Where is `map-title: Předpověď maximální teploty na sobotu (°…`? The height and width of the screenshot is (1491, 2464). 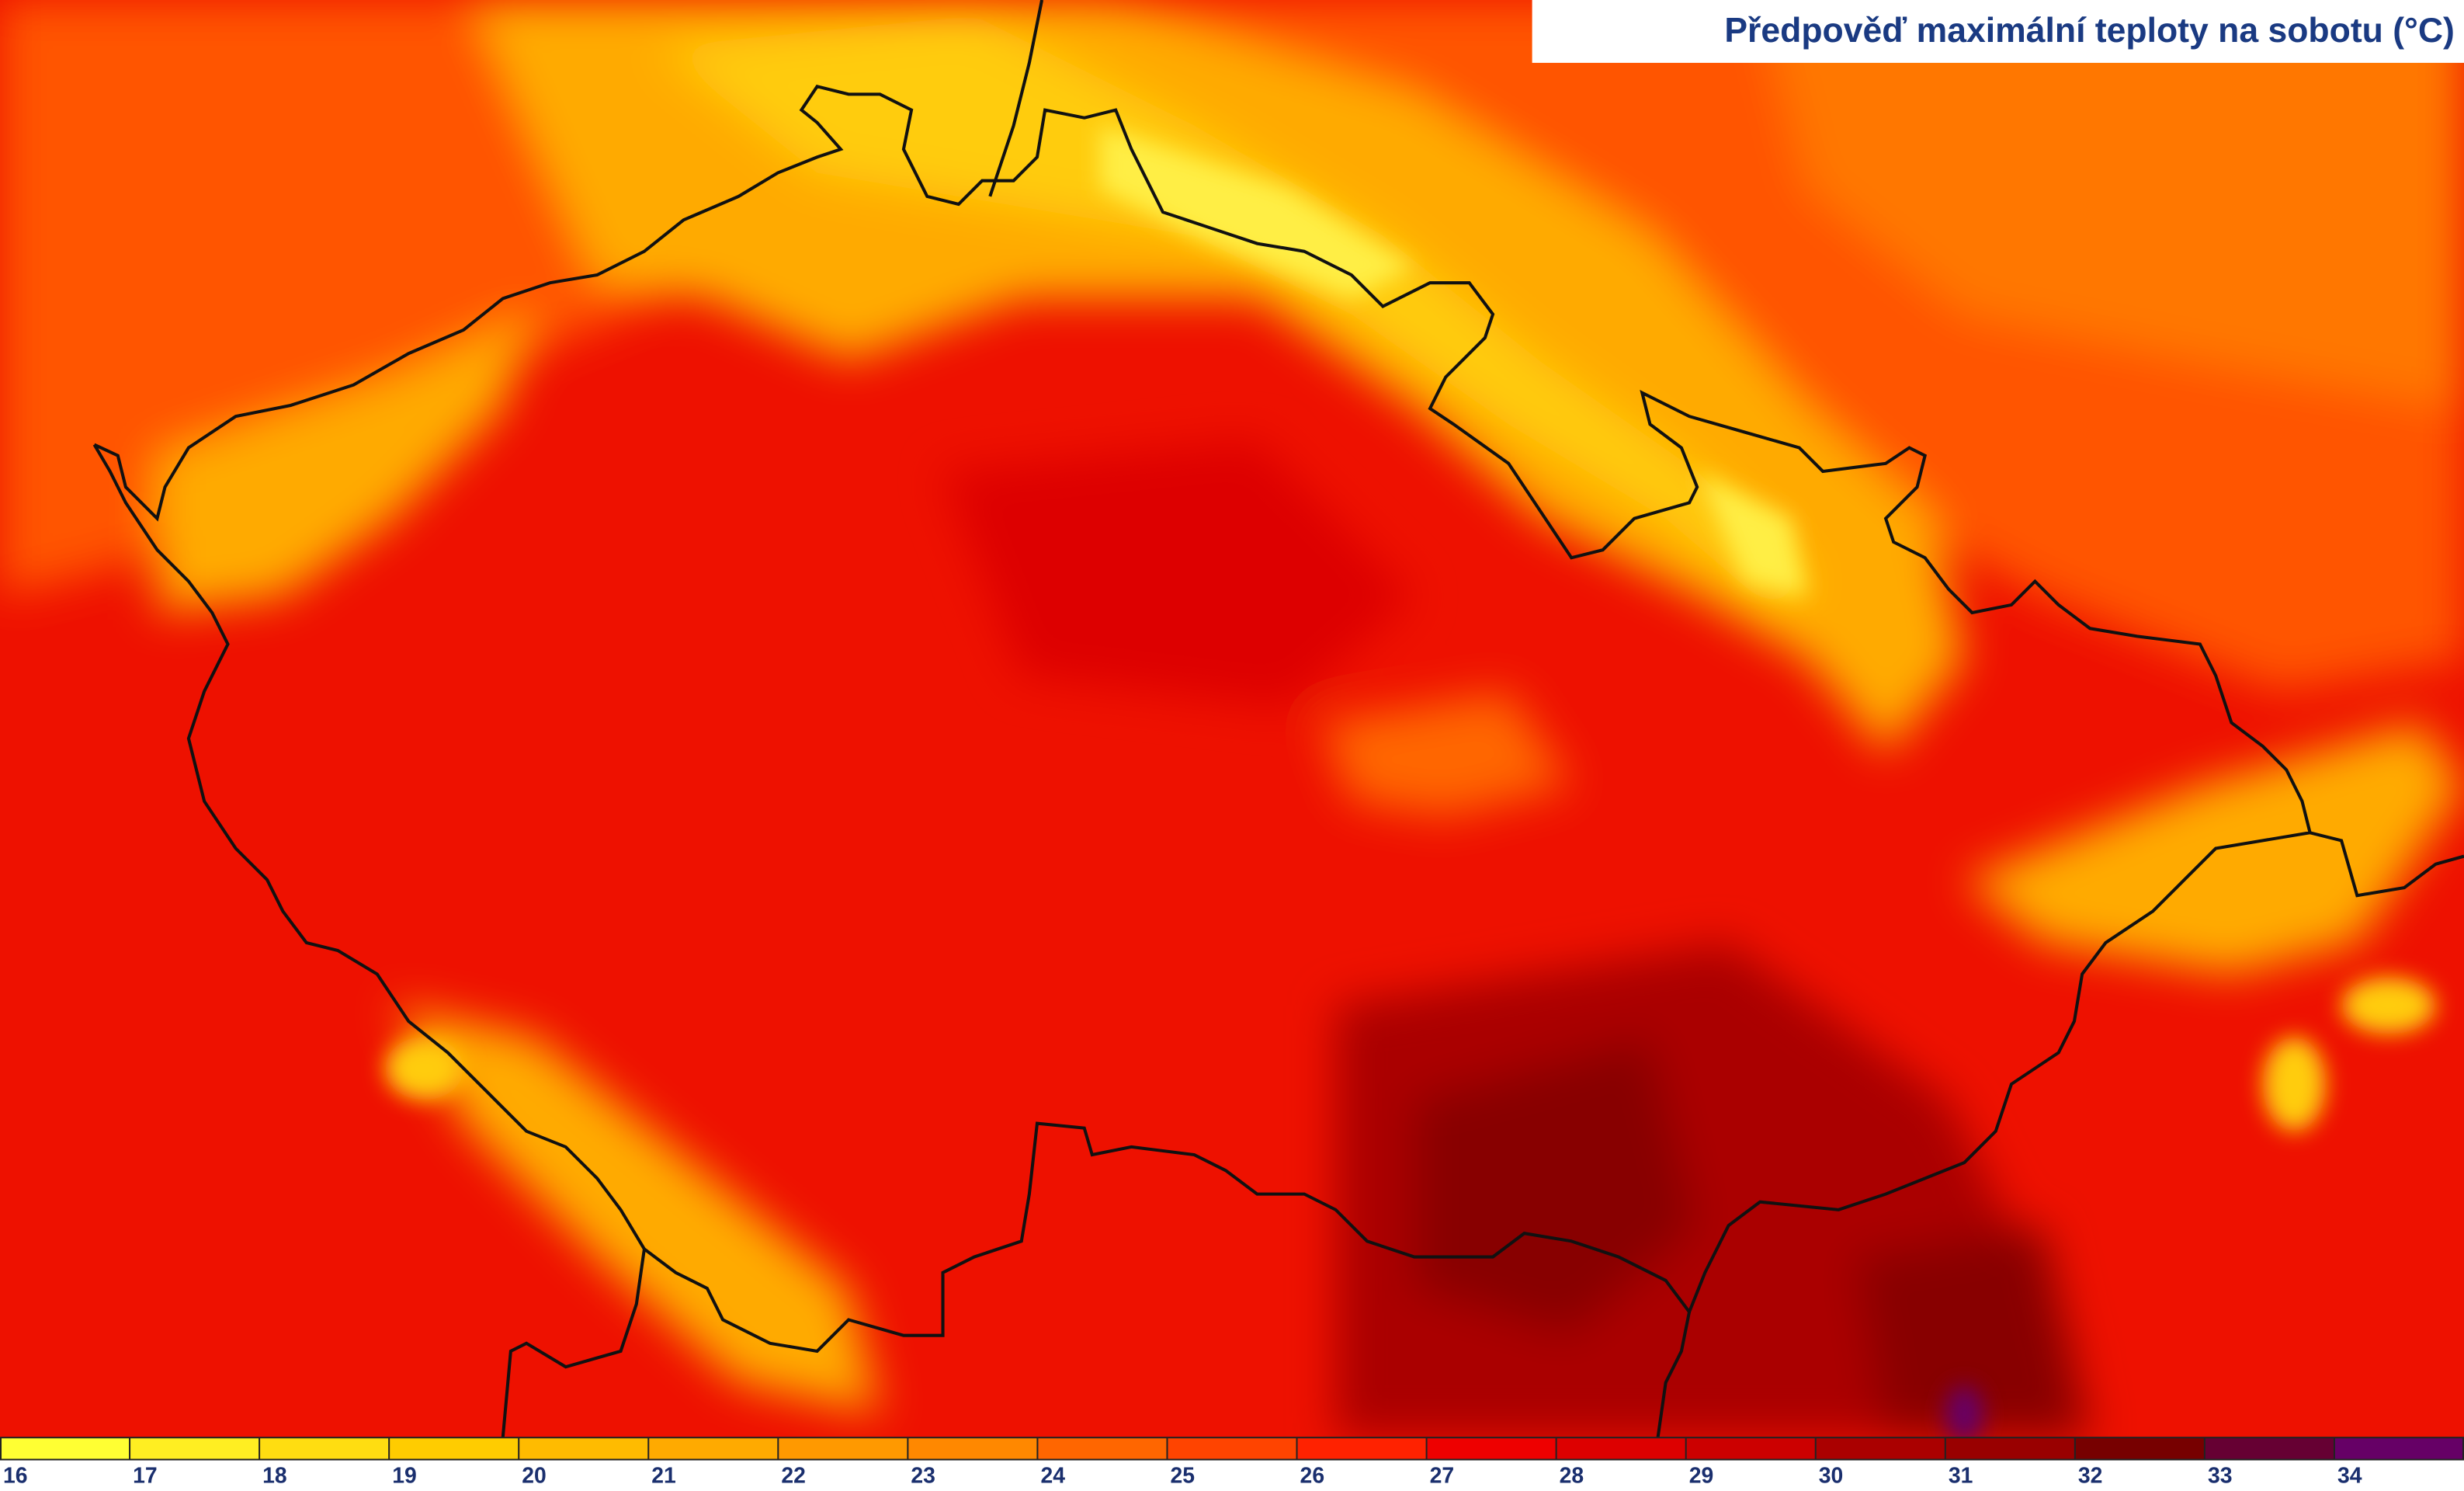 map-title: Předpověď maximální teploty na sobotu (°… is located at coordinates (2089, 31).